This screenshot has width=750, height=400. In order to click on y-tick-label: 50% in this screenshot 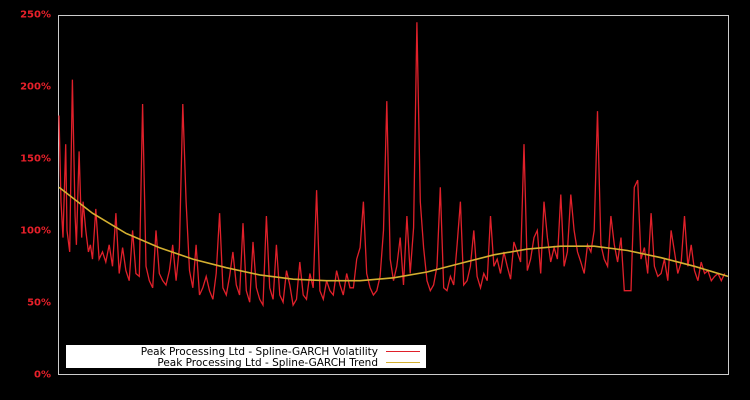, I will do `click(39, 303)`.